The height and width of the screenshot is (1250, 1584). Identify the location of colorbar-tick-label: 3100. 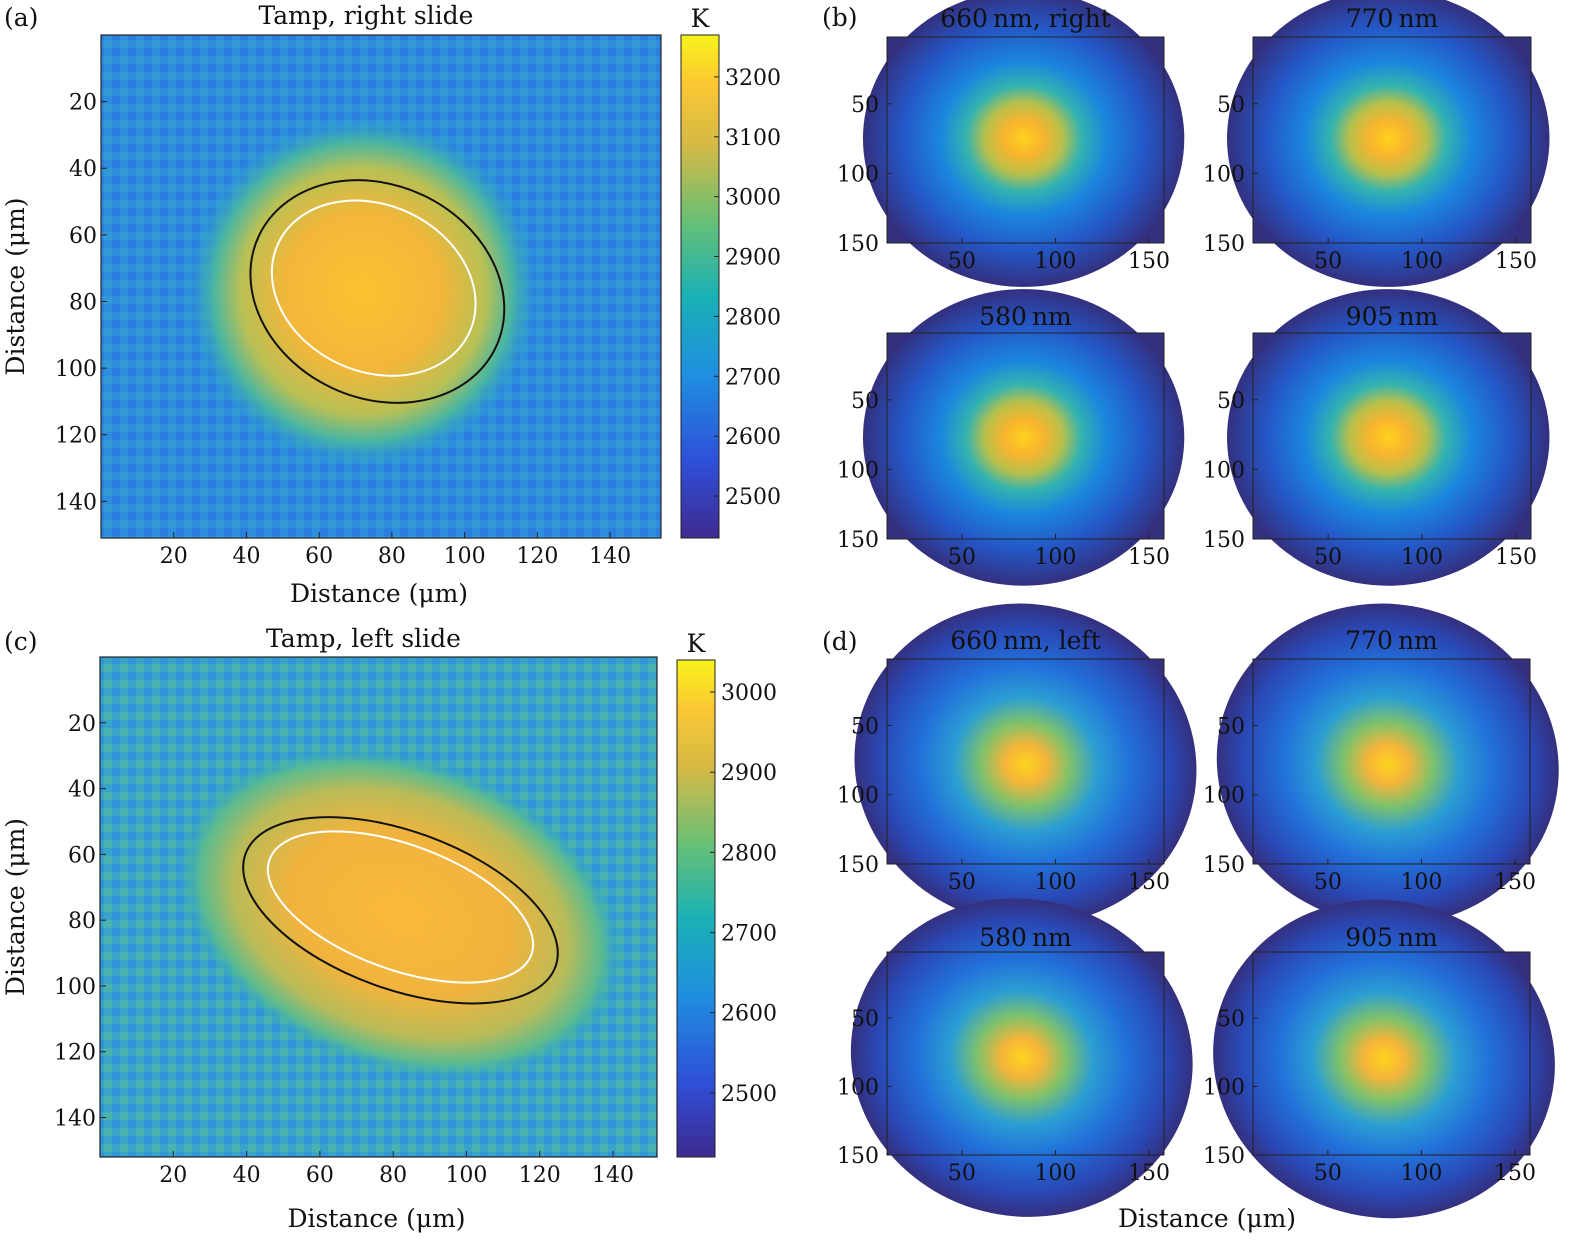
(753, 138).